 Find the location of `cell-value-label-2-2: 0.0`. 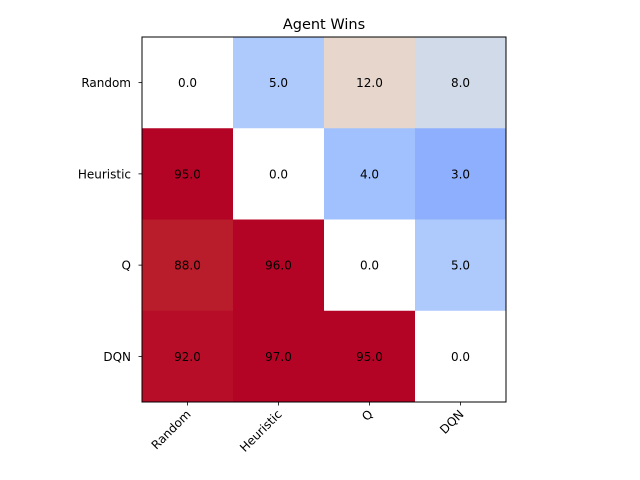

cell-value-label-2-2: 0.0 is located at coordinates (369, 266).